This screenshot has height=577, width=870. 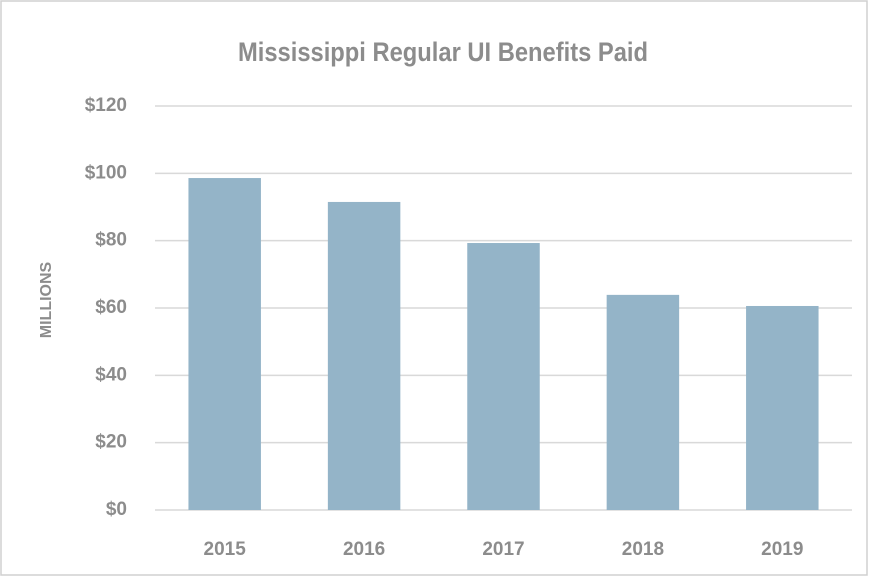 What do you see at coordinates (111, 307) in the screenshot?
I see `y-tick-label: $60` at bounding box center [111, 307].